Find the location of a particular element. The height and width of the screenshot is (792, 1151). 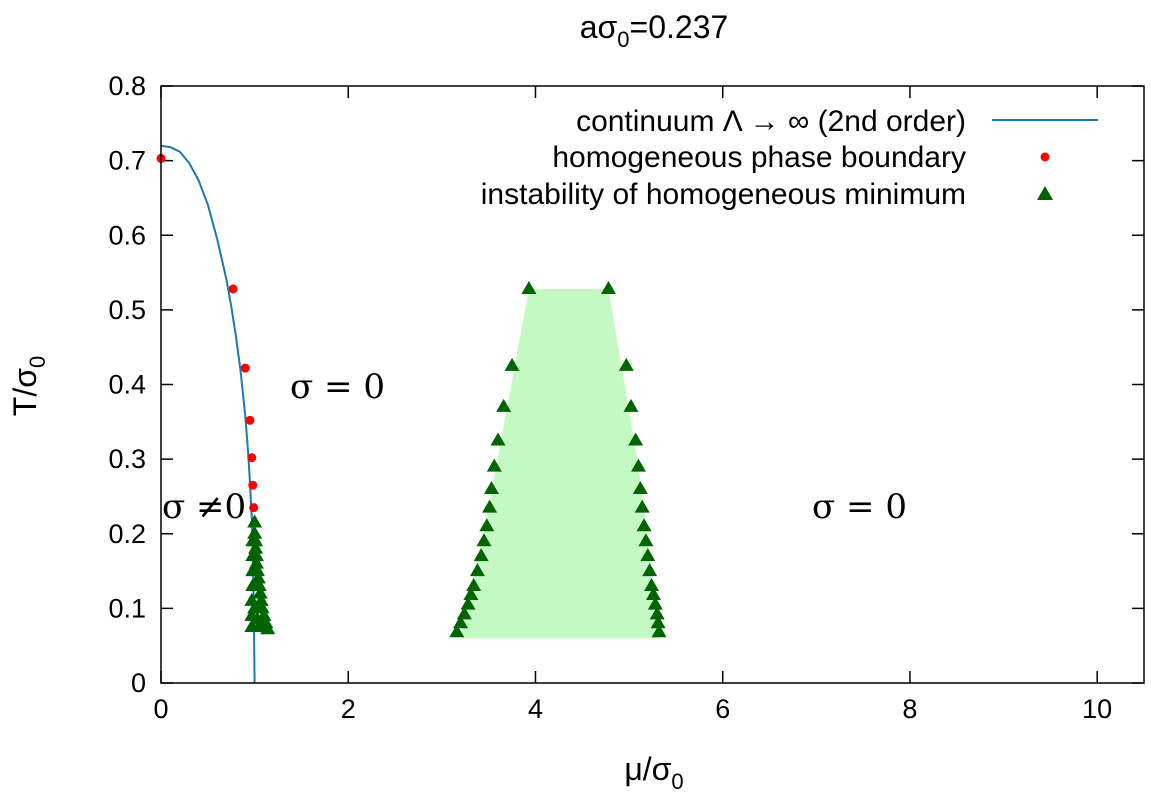

y-tick-label: 0.8 is located at coordinates (127, 86).